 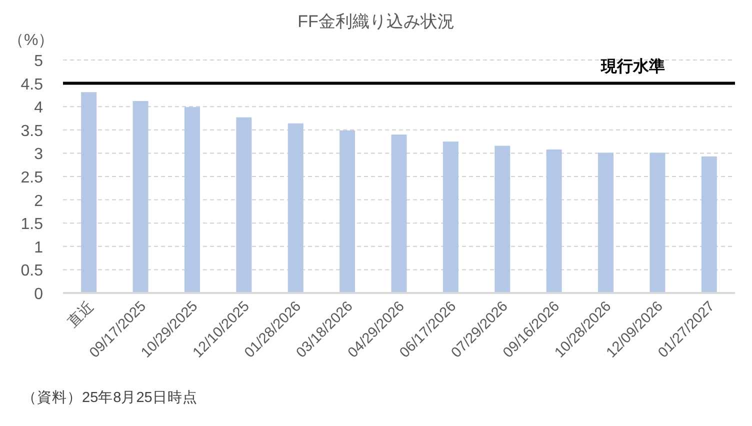 I want to click on ytick: 3, so click(x=38, y=155).